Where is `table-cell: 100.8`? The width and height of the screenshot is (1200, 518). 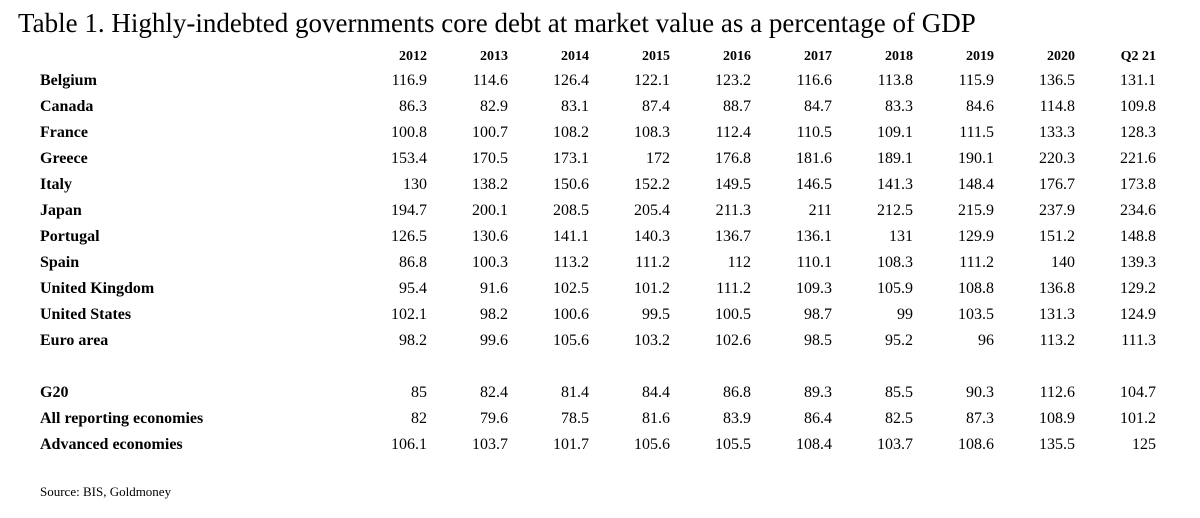
table-cell: 100.8 is located at coordinates (409, 132).